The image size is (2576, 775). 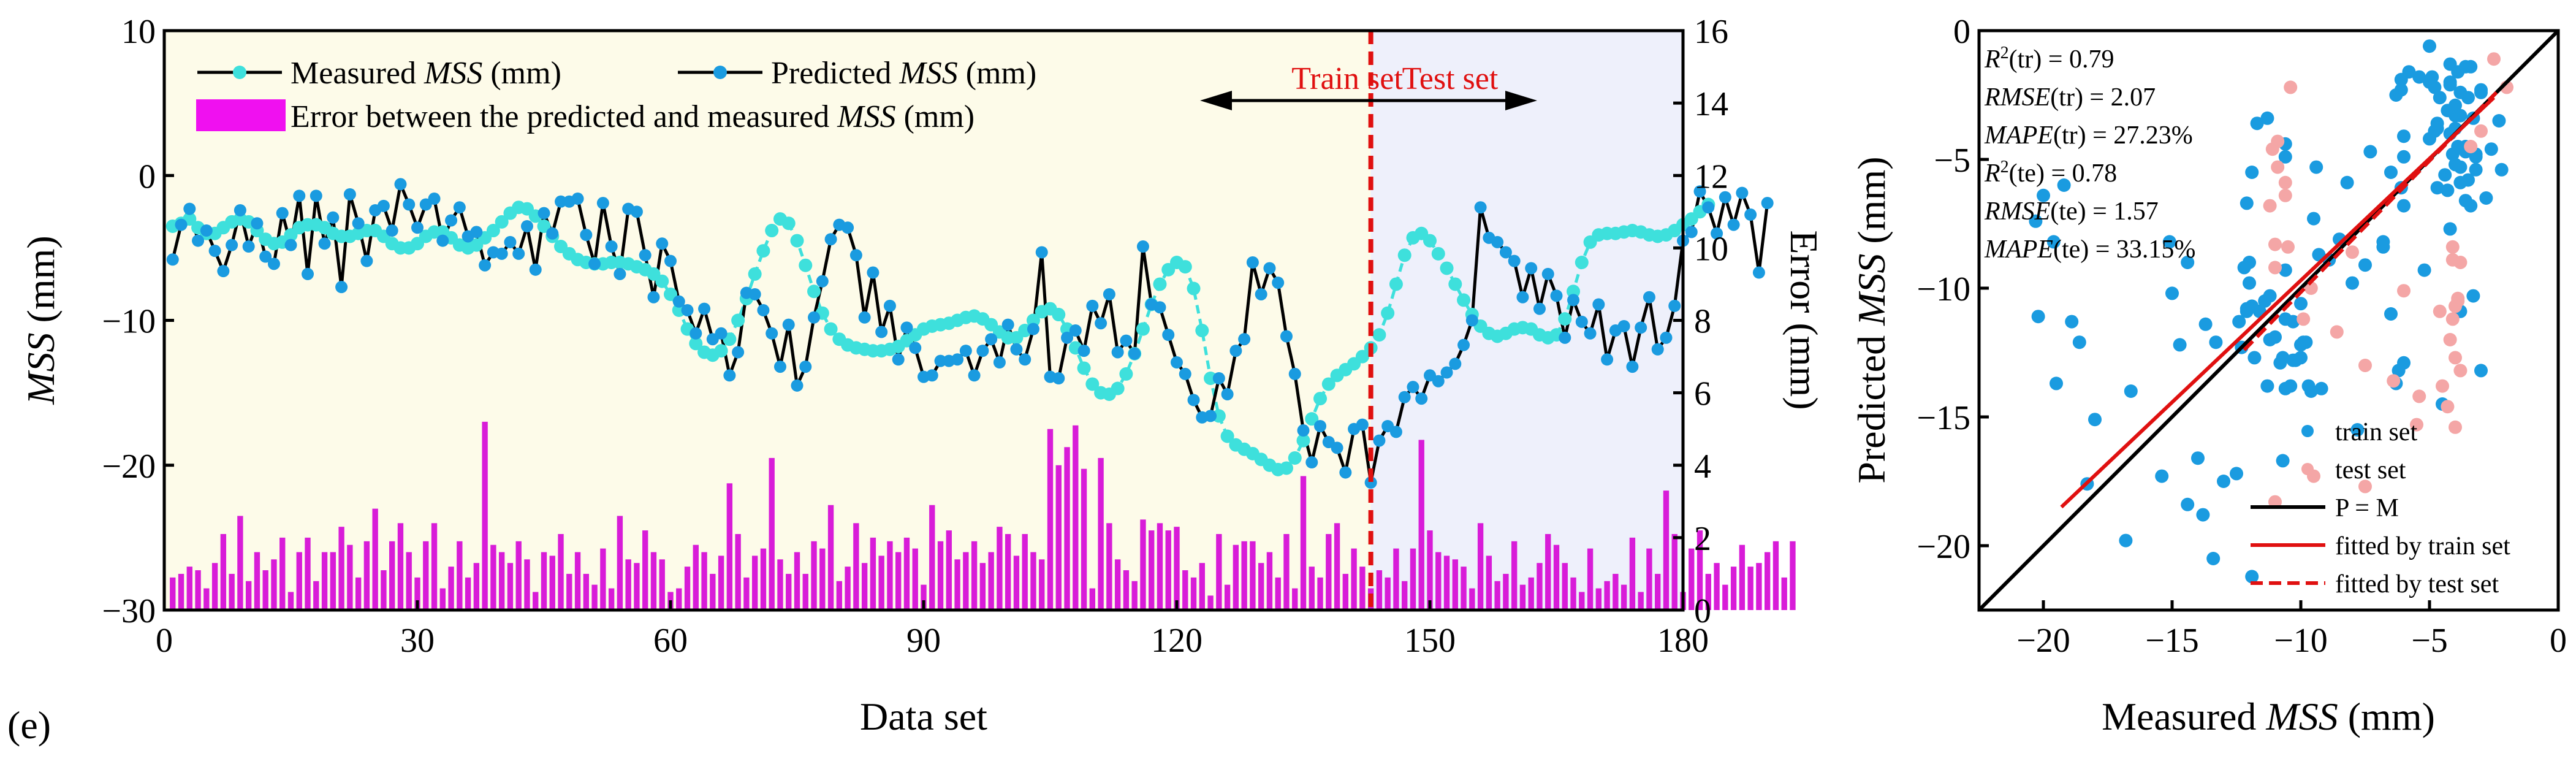 I want to click on legend-error-swatch, so click(x=241, y=115).